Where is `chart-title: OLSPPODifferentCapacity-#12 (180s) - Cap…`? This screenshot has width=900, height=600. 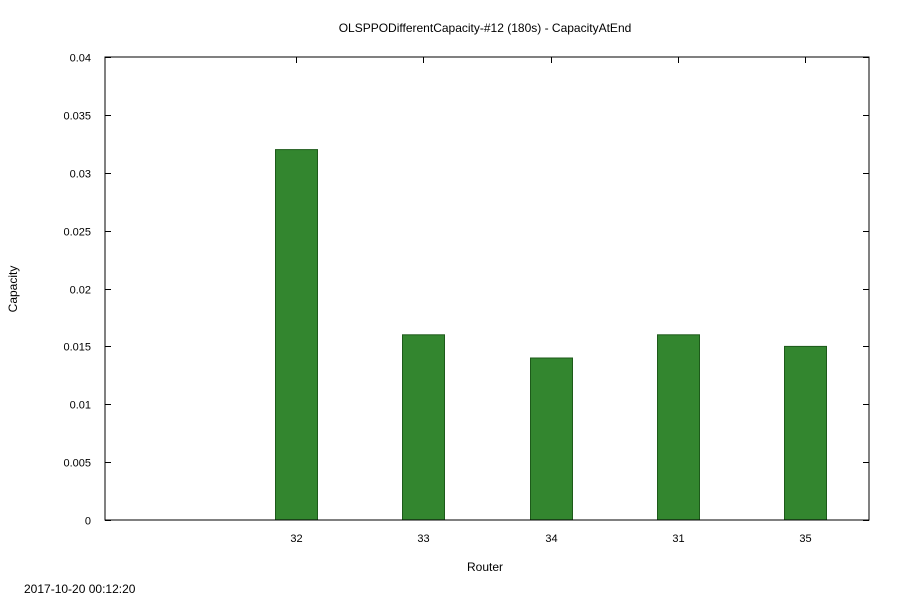 chart-title: OLSPPODifferentCapacity-#12 (180s) - Cap… is located at coordinates (485, 28).